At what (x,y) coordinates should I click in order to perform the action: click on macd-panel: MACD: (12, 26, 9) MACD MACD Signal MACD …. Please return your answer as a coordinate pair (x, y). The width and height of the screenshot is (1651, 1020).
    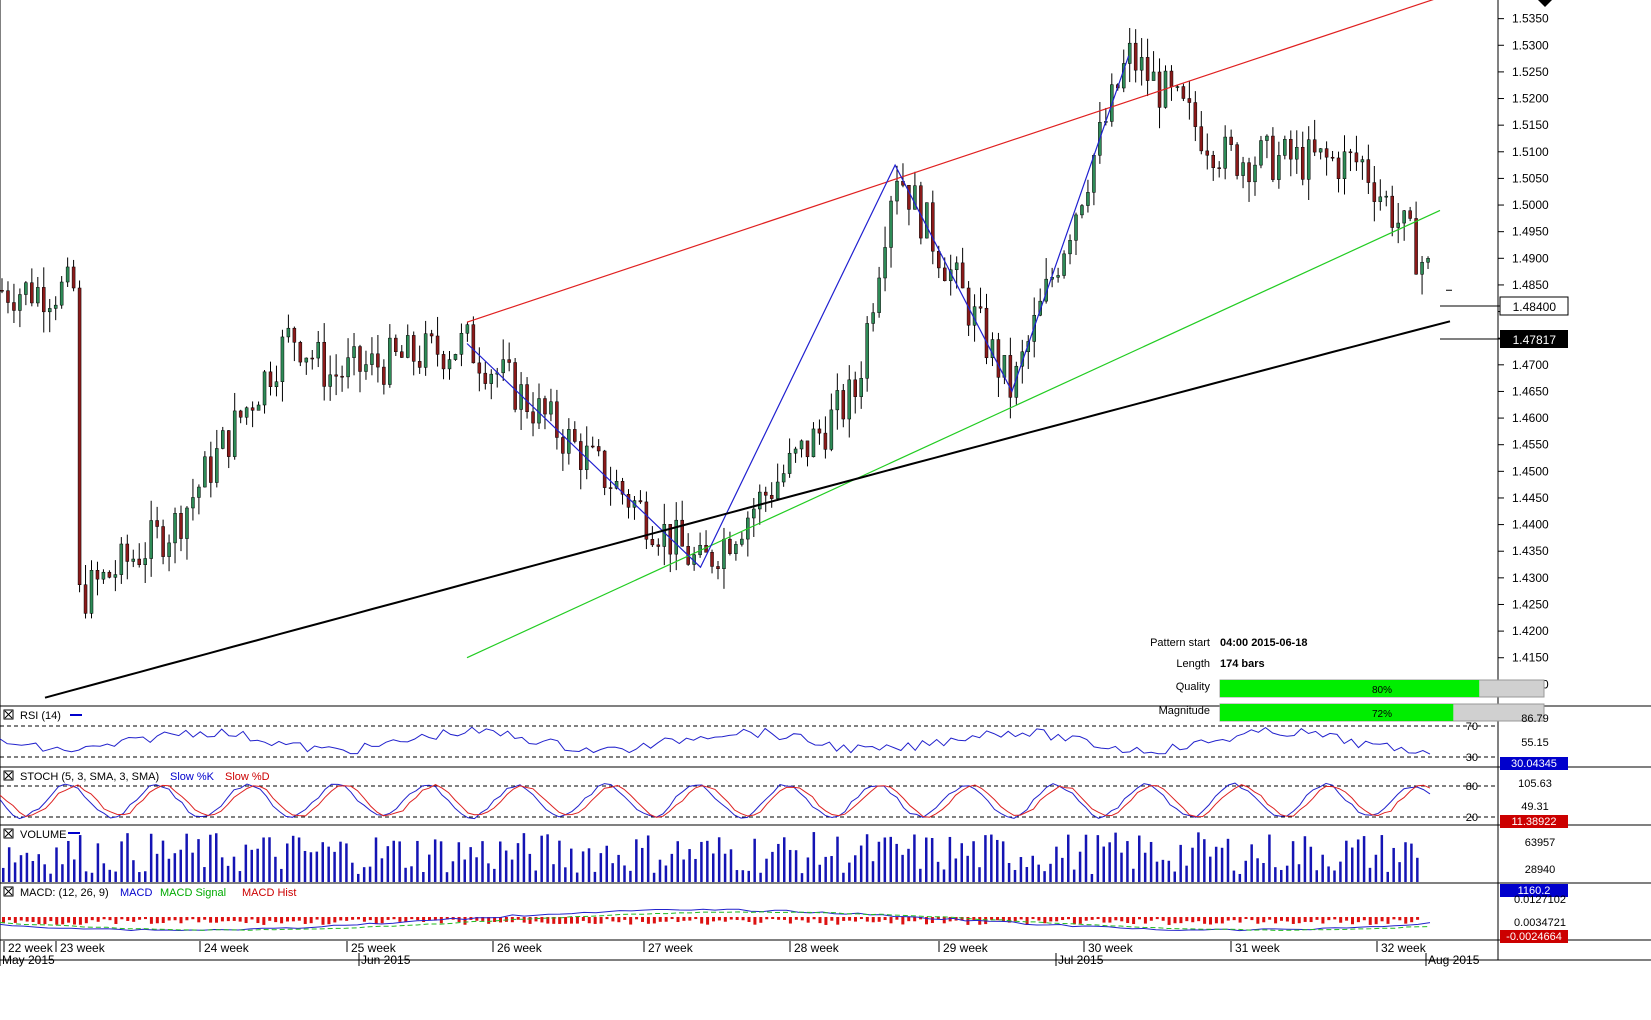
    Looking at the image, I should click on (784, 914).